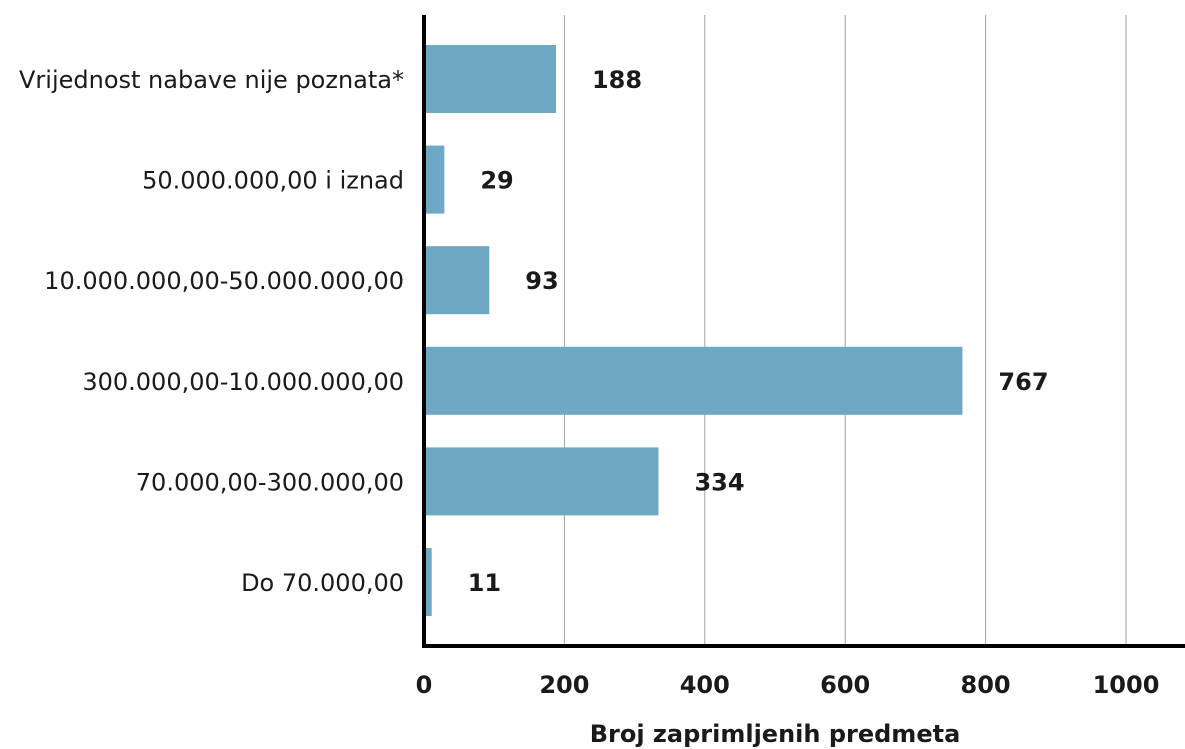  Describe the element at coordinates (788, 685) in the screenshot. I see `x-tick-labels: 0 200 400 600 800 1000` at that location.